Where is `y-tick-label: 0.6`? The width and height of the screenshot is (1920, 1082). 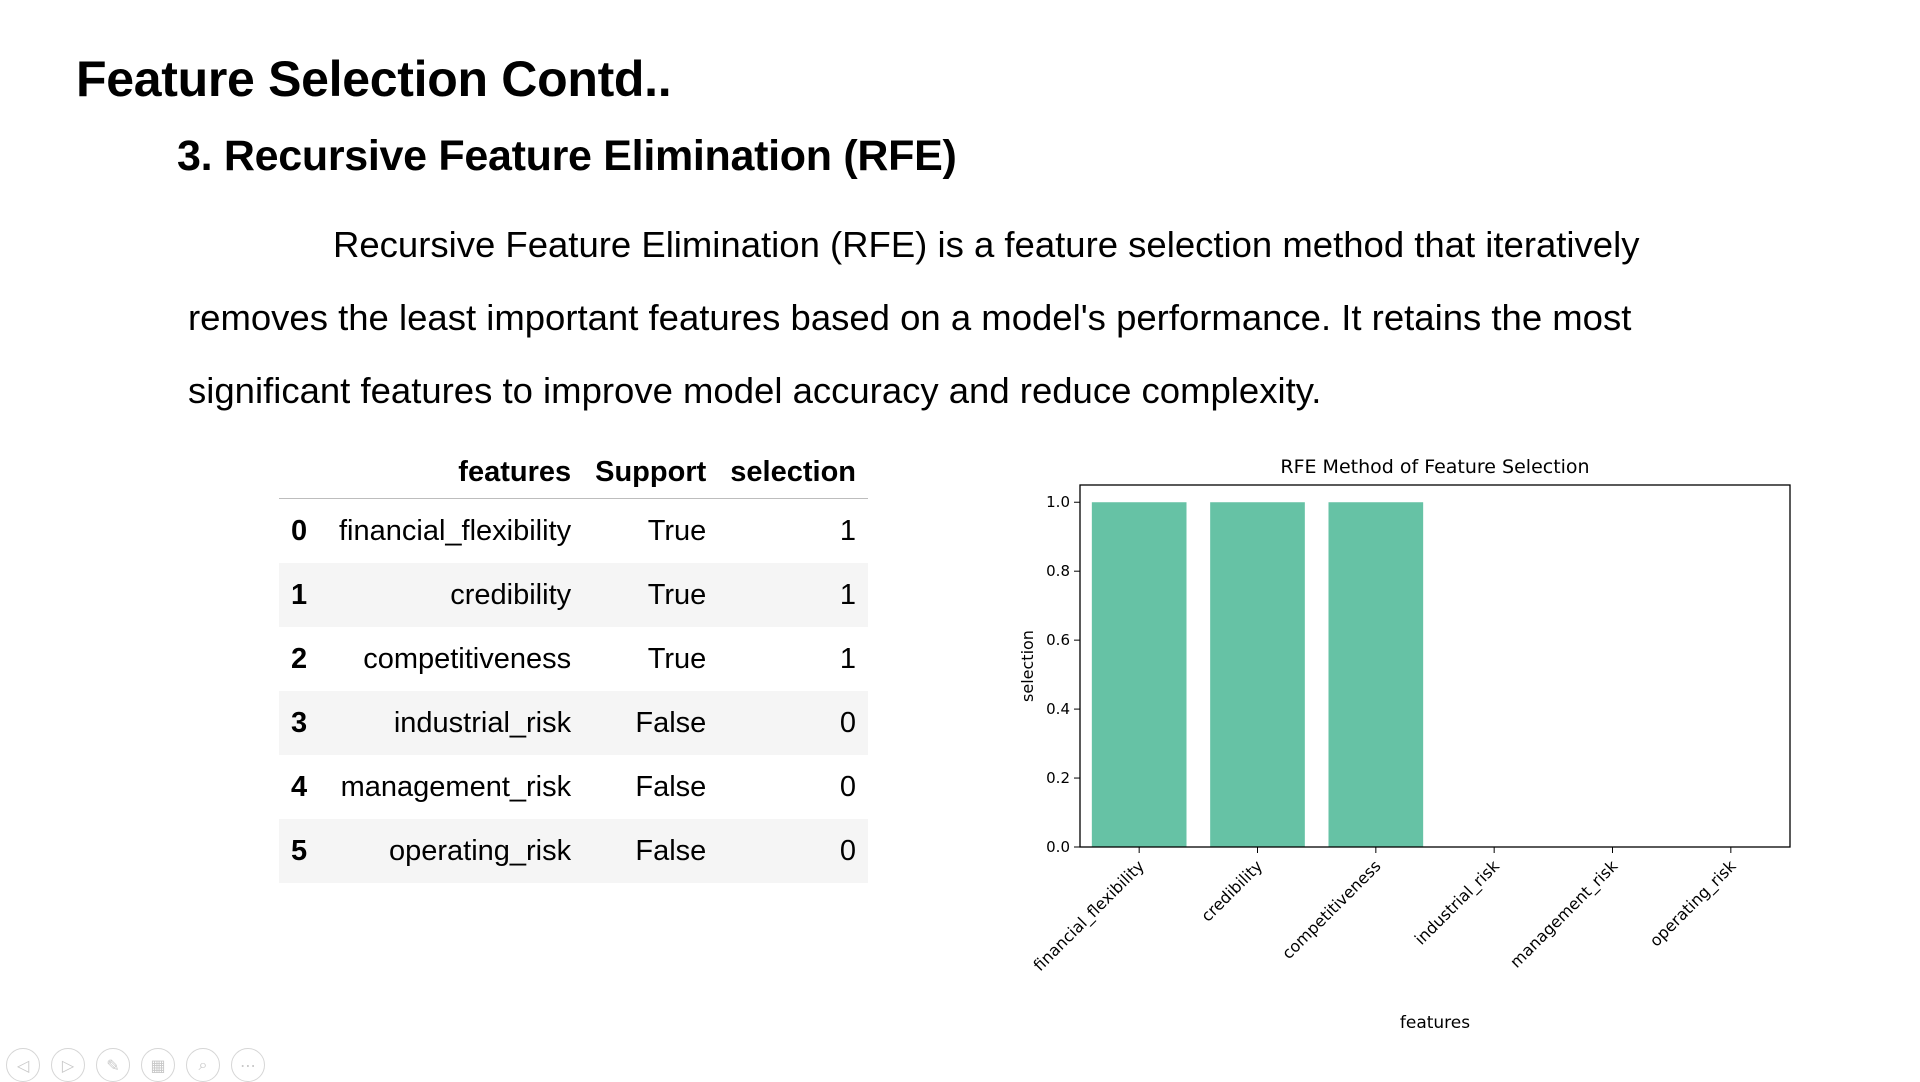
y-tick-label: 0.6 is located at coordinates (1058, 640).